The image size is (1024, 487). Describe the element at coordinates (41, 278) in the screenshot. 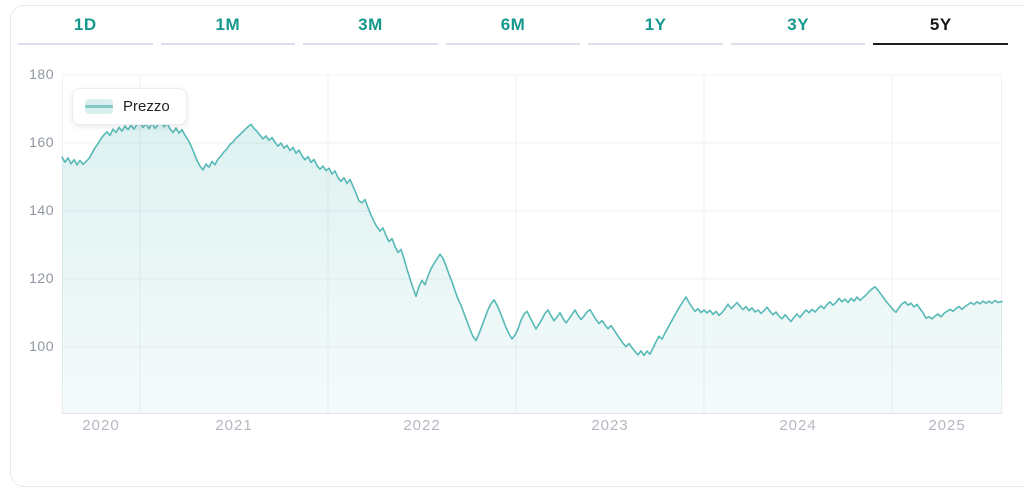

I see `y-tick-label: 120` at that location.